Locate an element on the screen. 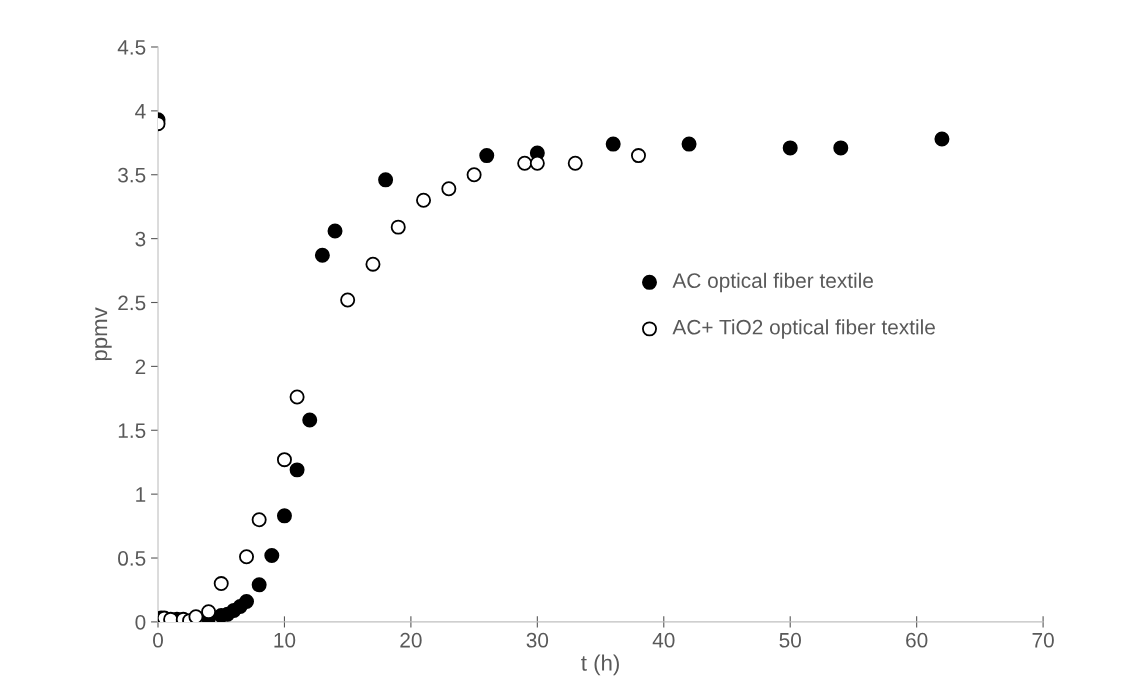  x-tick-label: 40 is located at coordinates (663, 640).